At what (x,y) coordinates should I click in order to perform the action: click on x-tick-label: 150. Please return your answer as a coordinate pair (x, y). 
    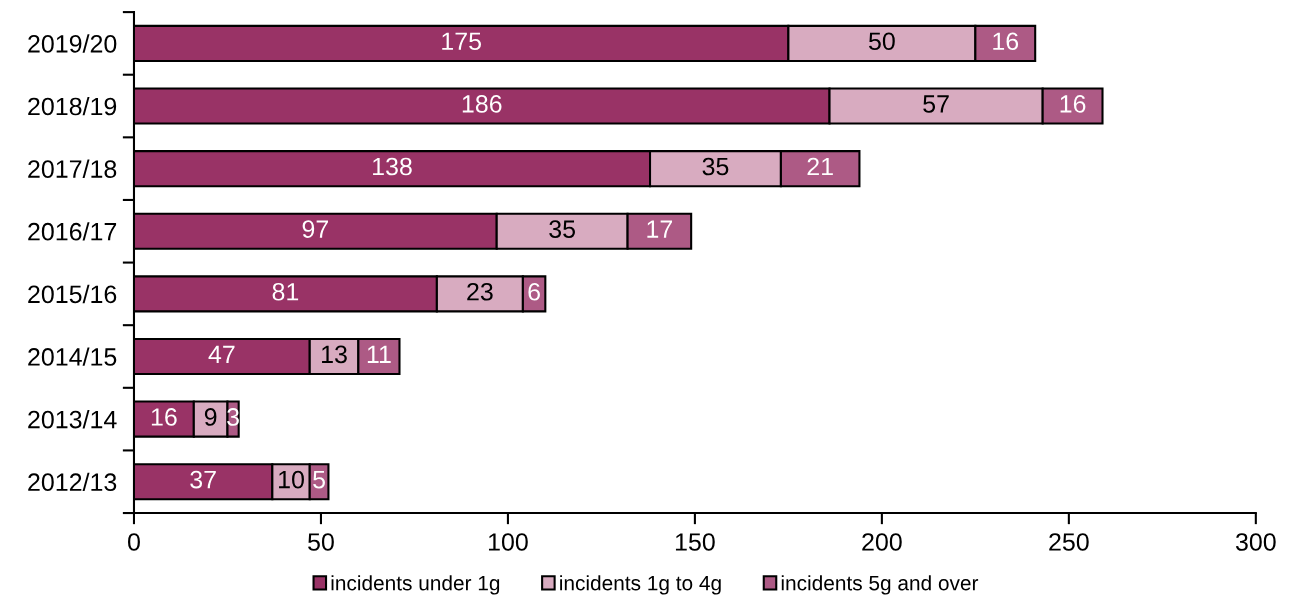
    Looking at the image, I should click on (695, 542).